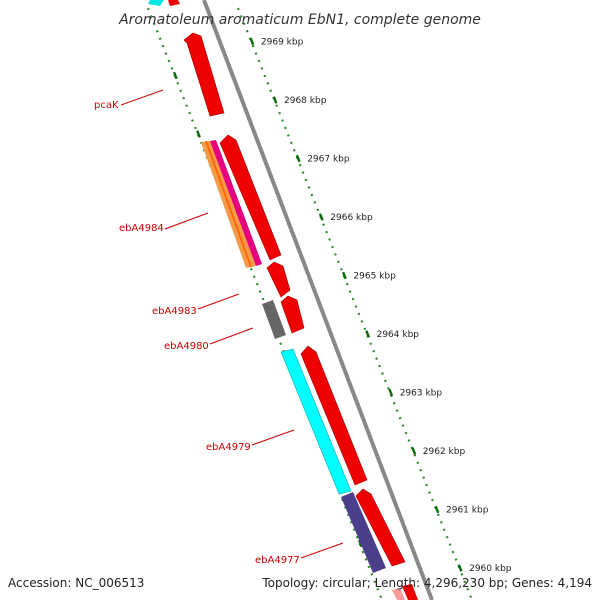  Describe the element at coordinates (328, 160) in the screenshot. I see `kbp-label: 2967 kbp` at that location.